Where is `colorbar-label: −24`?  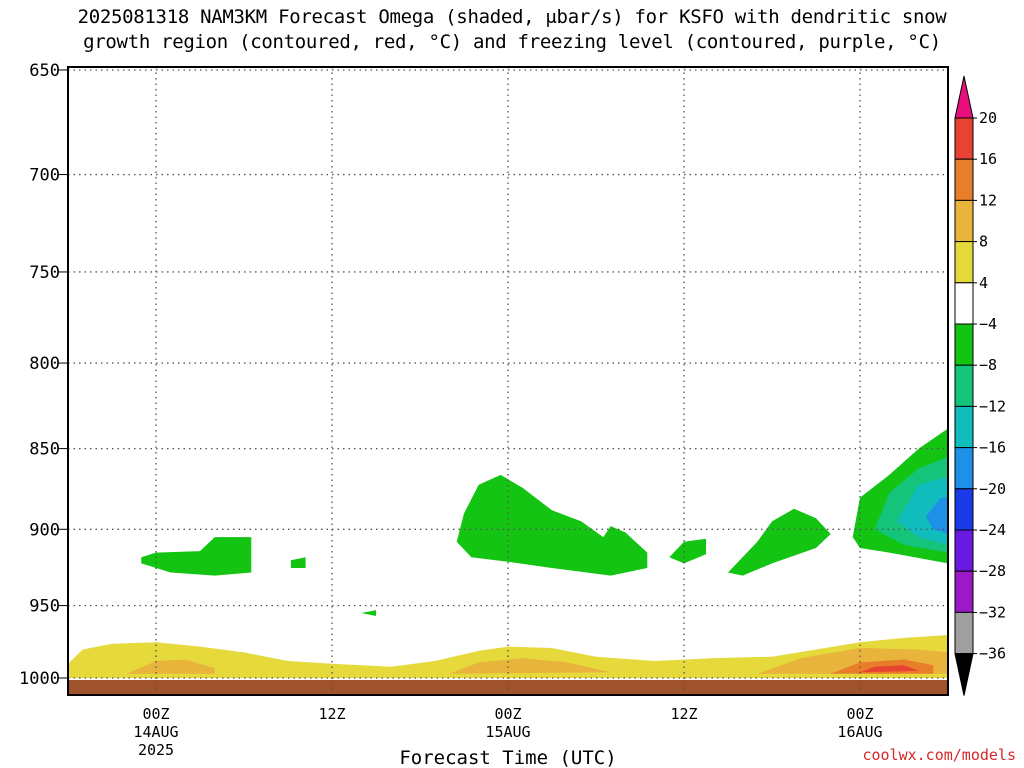
colorbar-label: −24 is located at coordinates (992, 530).